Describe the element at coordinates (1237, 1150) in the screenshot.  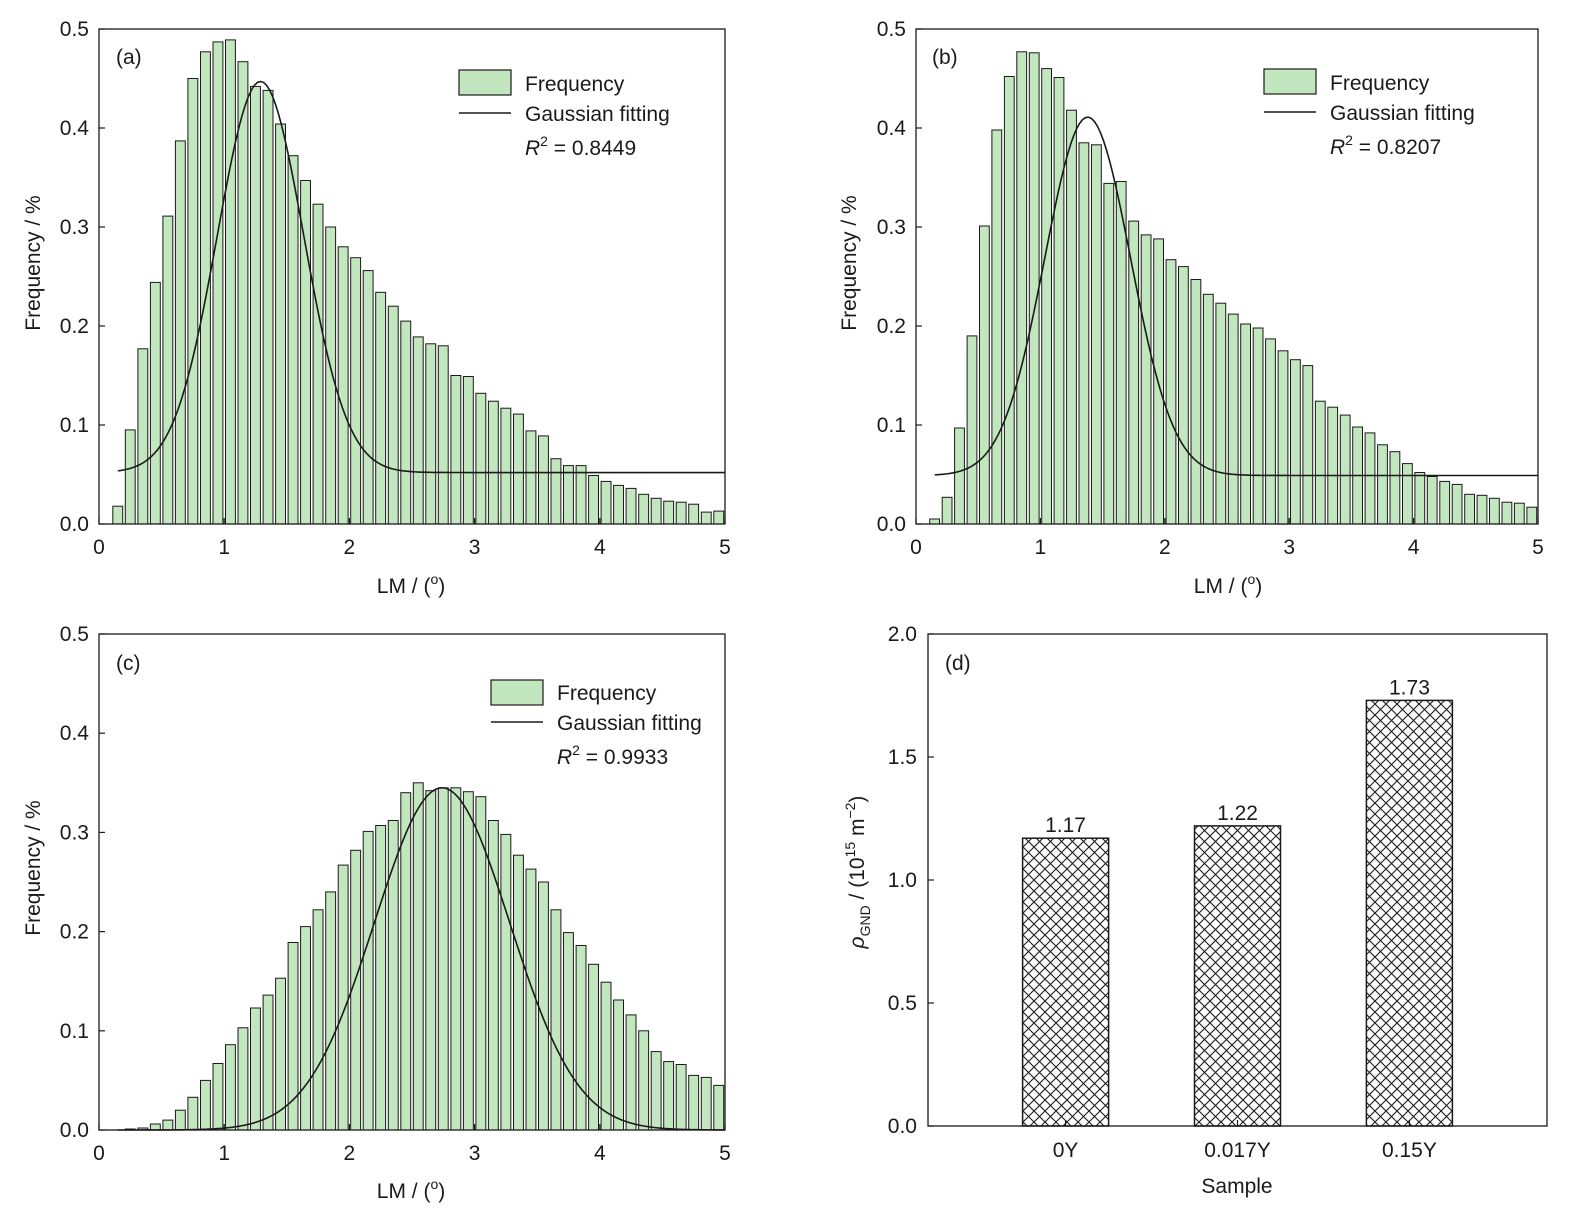
I see `x-tick-label: 0.017Y` at that location.